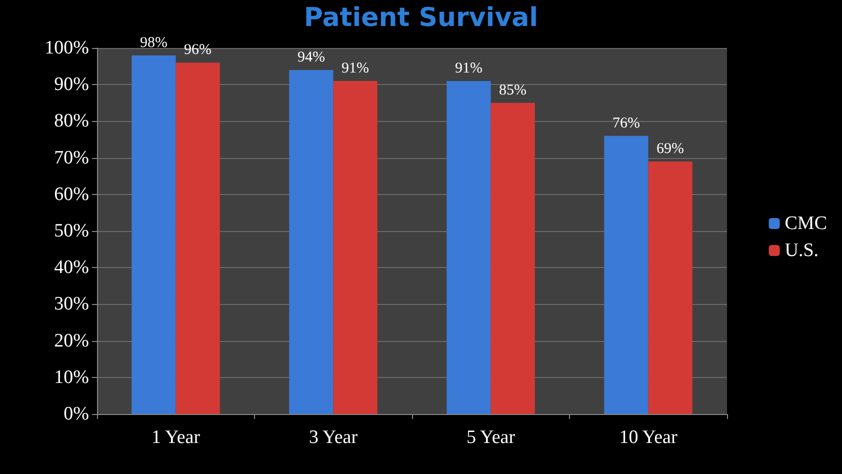  What do you see at coordinates (421, 18) in the screenshot?
I see `chart-title: Patient Survival` at bounding box center [421, 18].